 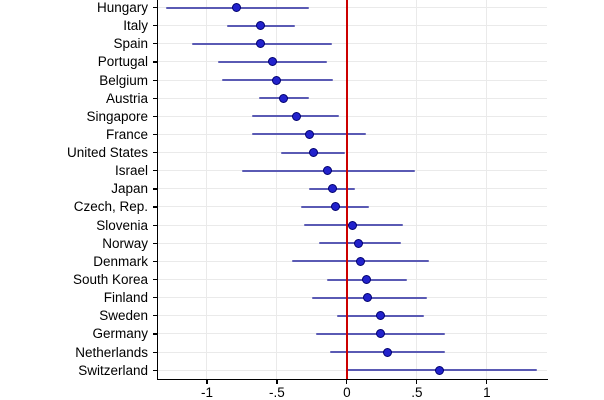 I want to click on country-axis-label: United States, so click(x=107, y=153).